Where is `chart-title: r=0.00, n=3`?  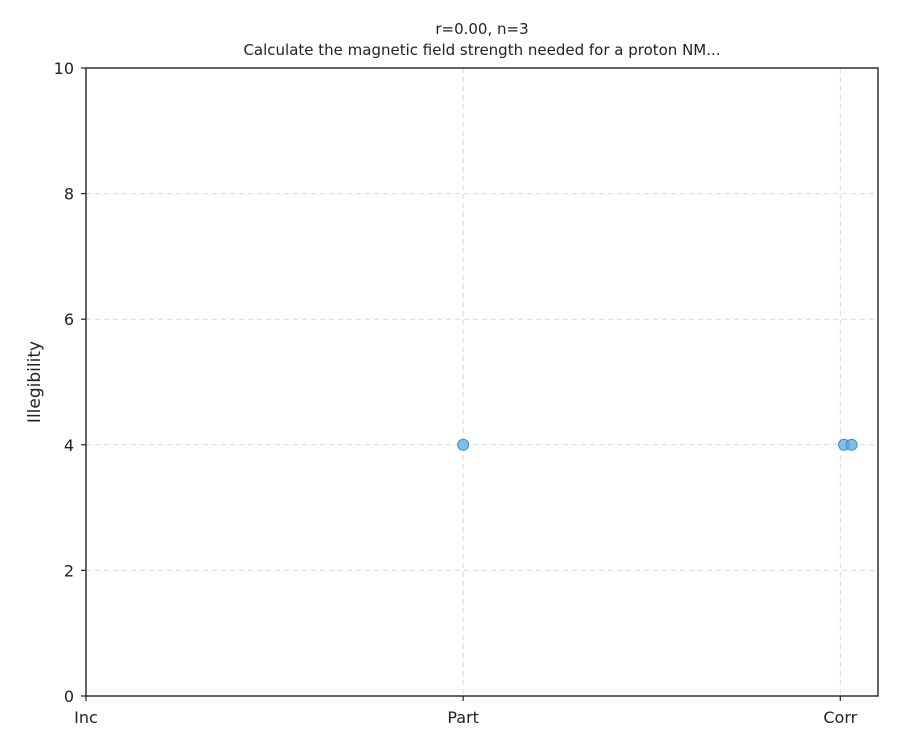 chart-title: r=0.00, n=3 is located at coordinates (481, 29).